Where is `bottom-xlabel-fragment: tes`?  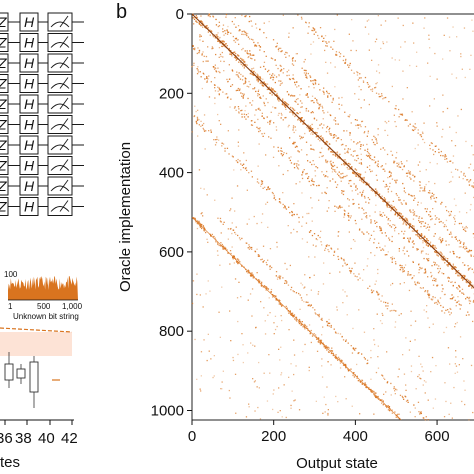
bottom-xlabel-fragment: tes is located at coordinates (10, 462).